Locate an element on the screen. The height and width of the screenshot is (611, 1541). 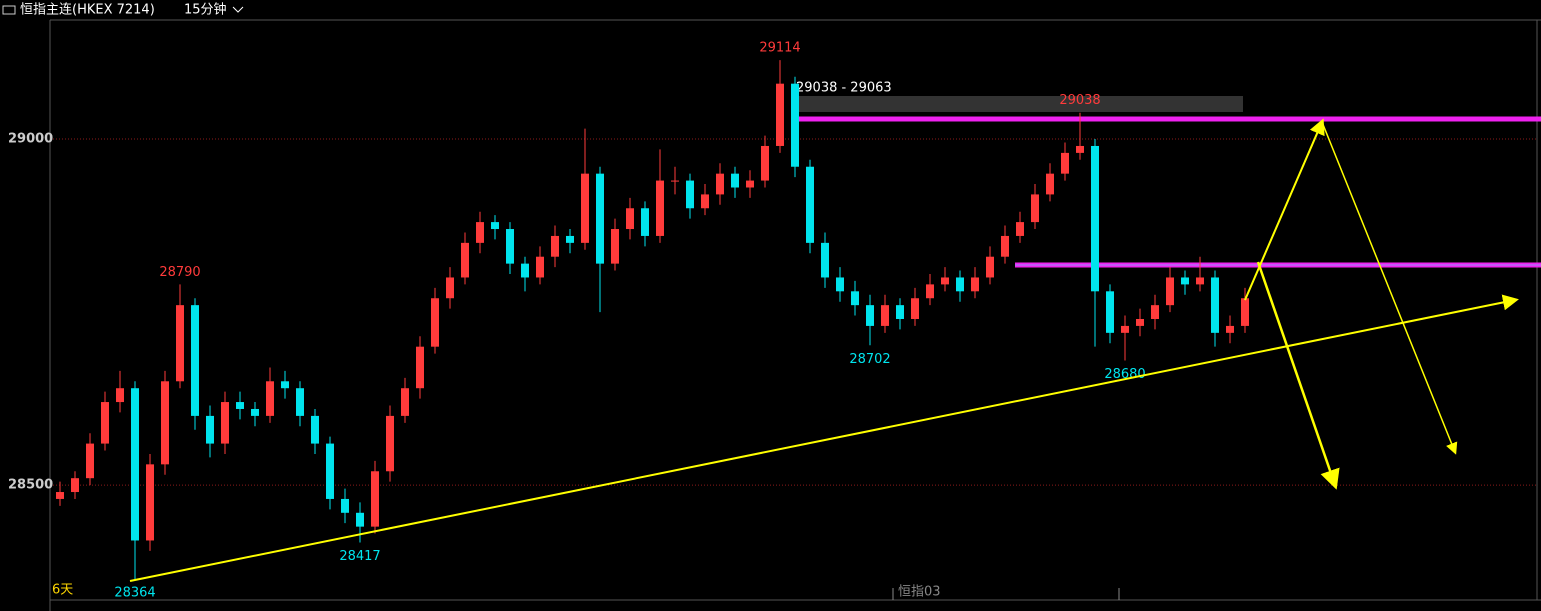
period-caret is located at coordinates (238, 9).